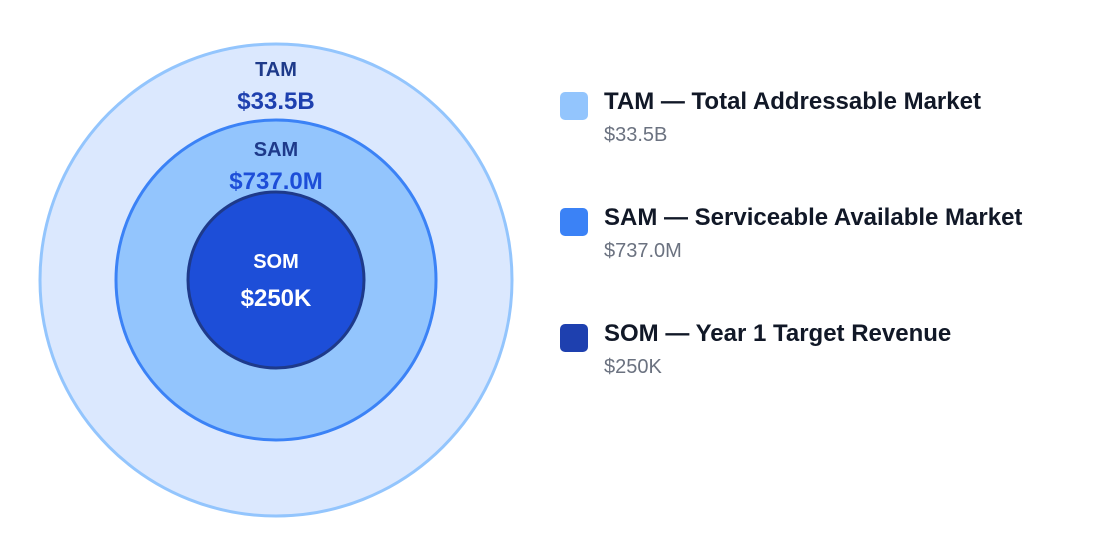  What do you see at coordinates (792, 101) in the screenshot?
I see `legend-title-tam: TAM — Total Addressable Market` at bounding box center [792, 101].